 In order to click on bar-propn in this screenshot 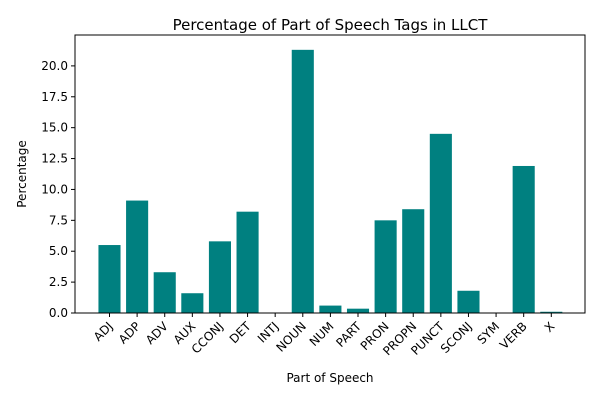, I will do `click(413, 261)`.